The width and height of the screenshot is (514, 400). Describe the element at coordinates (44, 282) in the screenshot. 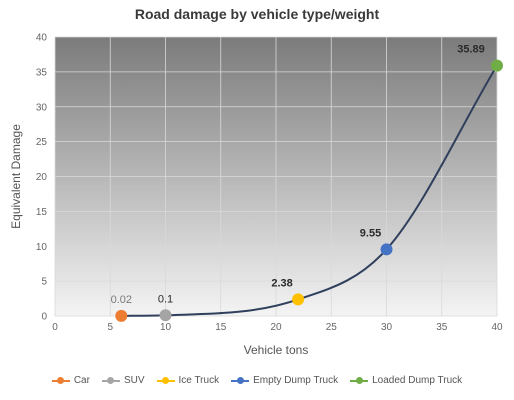

I see `y-tick-label: 5` at that location.